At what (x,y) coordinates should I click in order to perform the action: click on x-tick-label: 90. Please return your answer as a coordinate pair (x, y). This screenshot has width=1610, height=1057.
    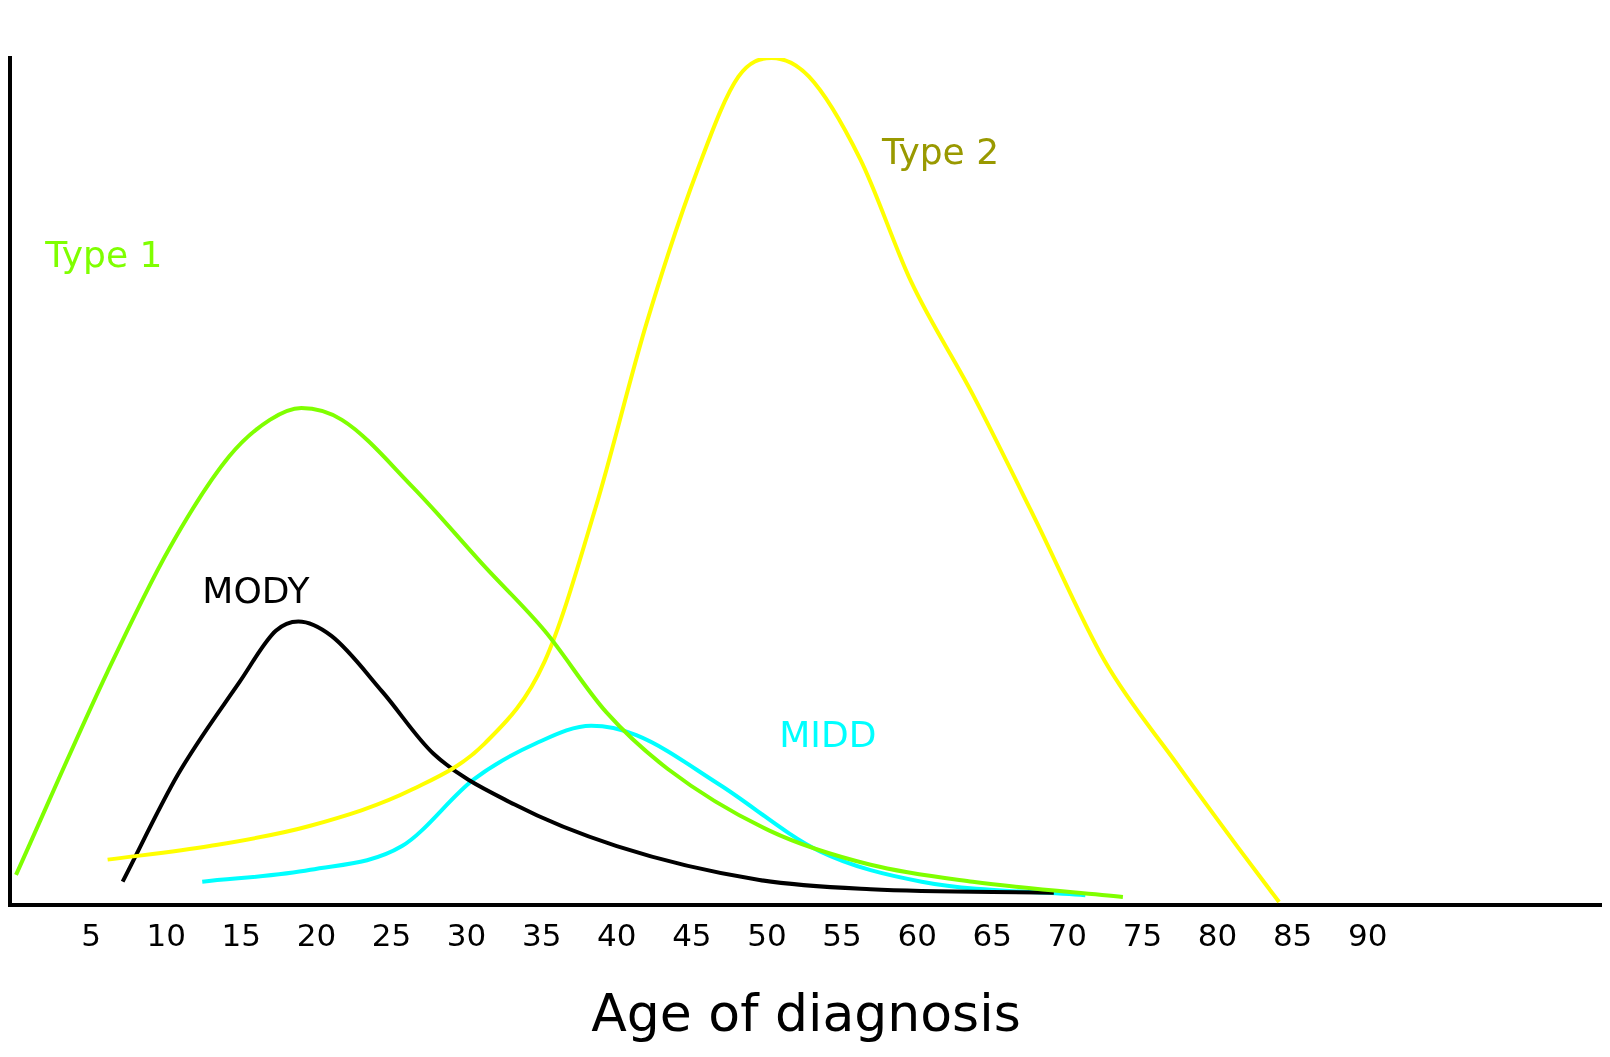
    Looking at the image, I should click on (1367, 935).